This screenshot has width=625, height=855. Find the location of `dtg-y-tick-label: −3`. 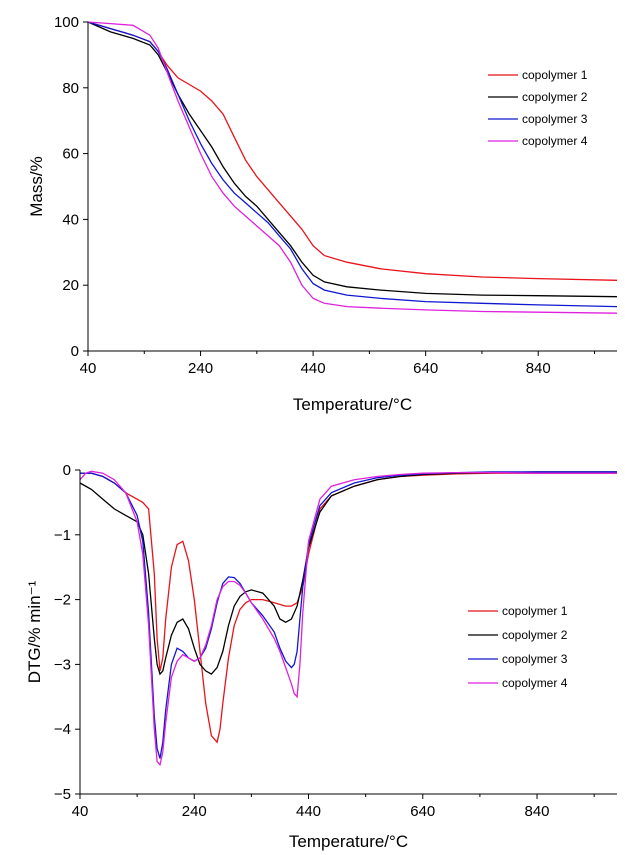

dtg-y-tick-label: −3 is located at coordinates (62, 664).